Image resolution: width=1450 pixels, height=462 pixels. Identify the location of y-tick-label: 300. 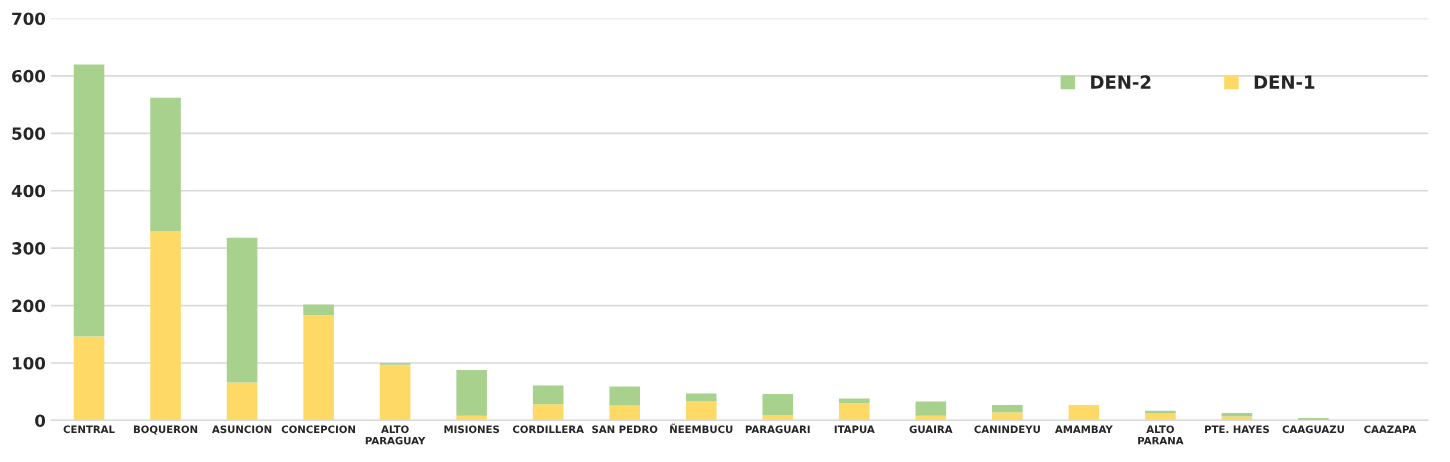
(29, 248).